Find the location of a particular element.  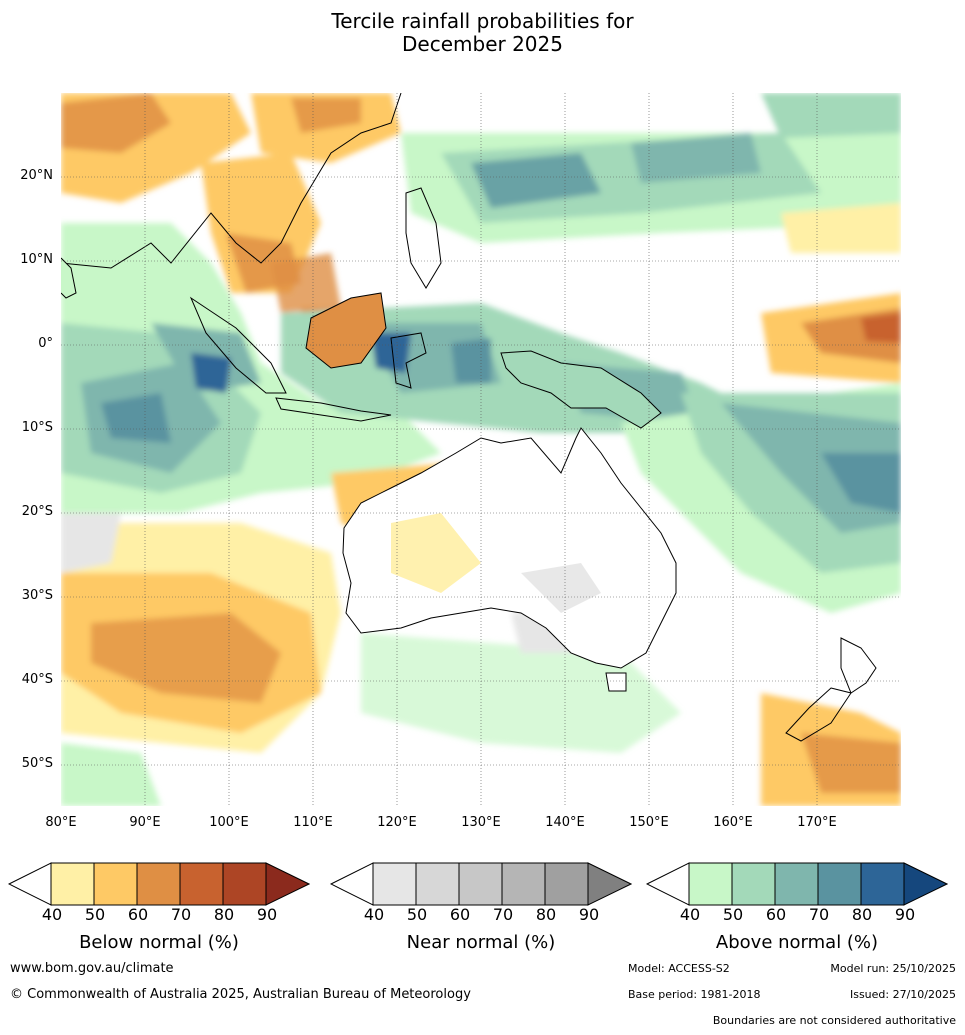

above-tick: 70 is located at coordinates (819, 914).